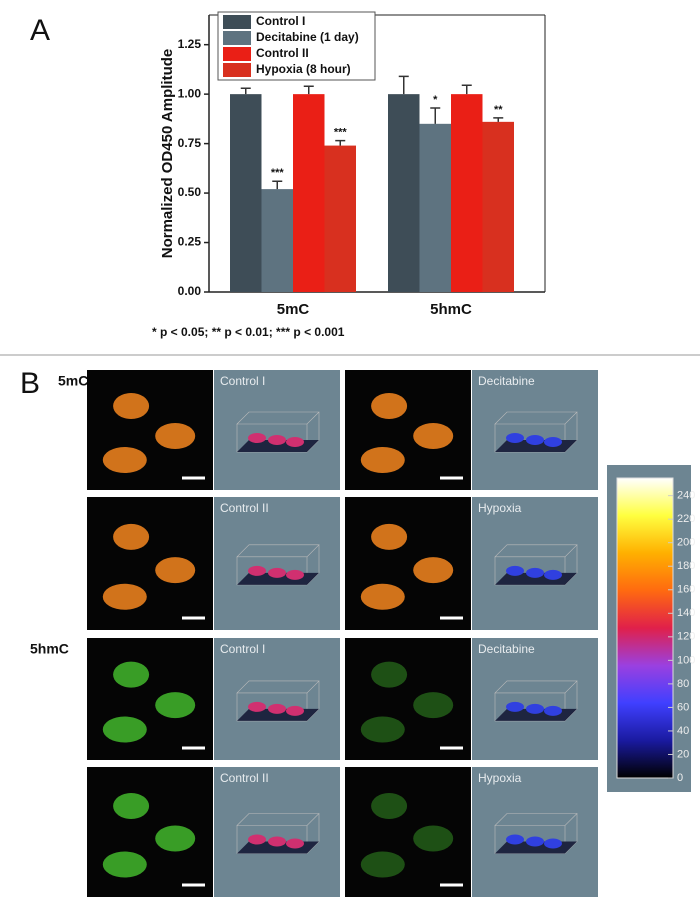 The height and width of the screenshot is (913, 700). What do you see at coordinates (167, 154) in the screenshot?
I see `y-axis-label: Normalized OD450 Amplitude` at bounding box center [167, 154].